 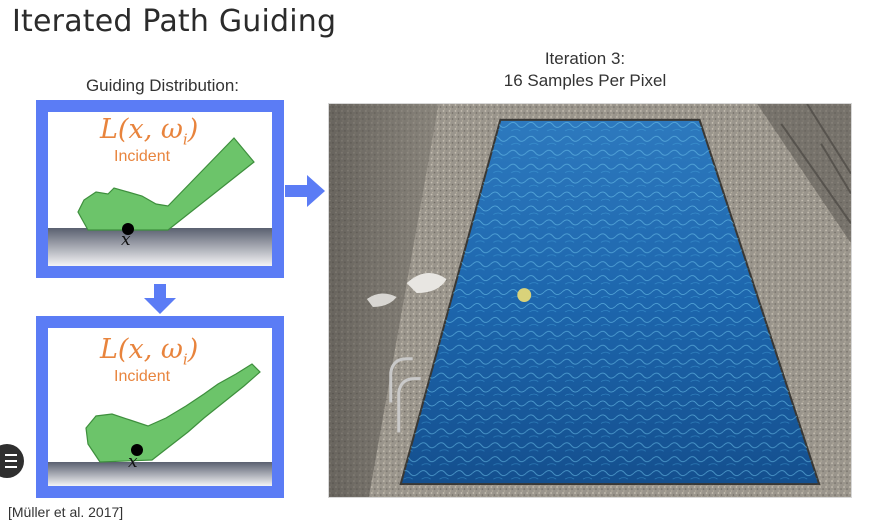 I want to click on iteration-caption: Iteration 3: 16 Samples Per Pixel, so click(x=585, y=70).